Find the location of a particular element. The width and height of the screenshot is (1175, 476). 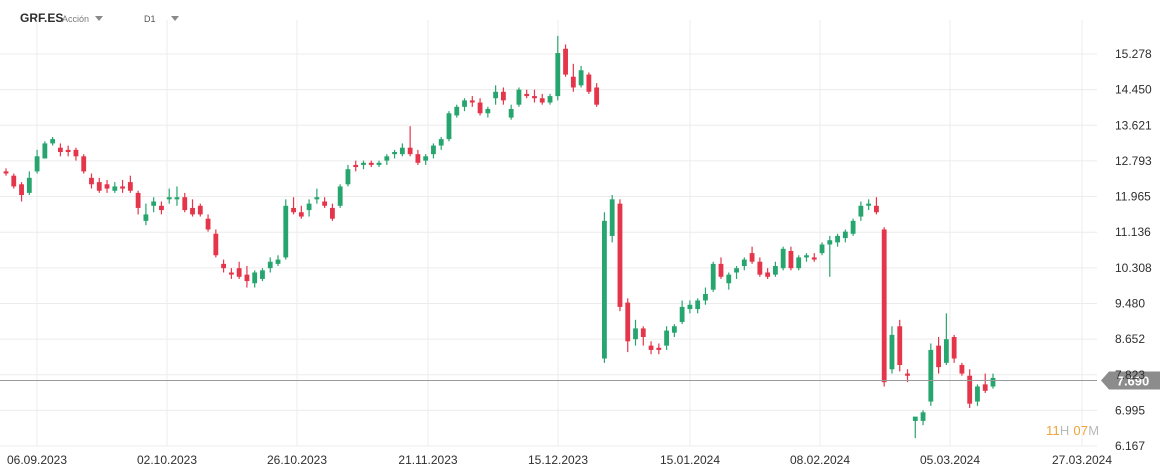

y-tick-label: 13.621 is located at coordinates (1133, 125).